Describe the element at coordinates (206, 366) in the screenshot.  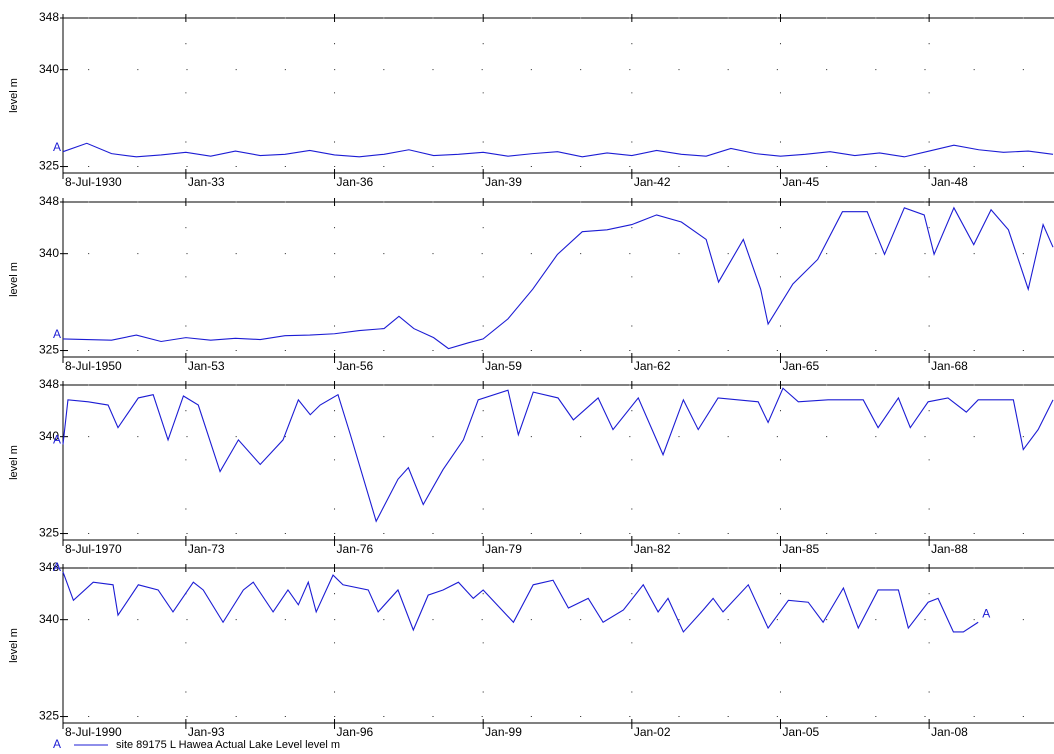
I see `x-tick-label: Jan-53` at that location.